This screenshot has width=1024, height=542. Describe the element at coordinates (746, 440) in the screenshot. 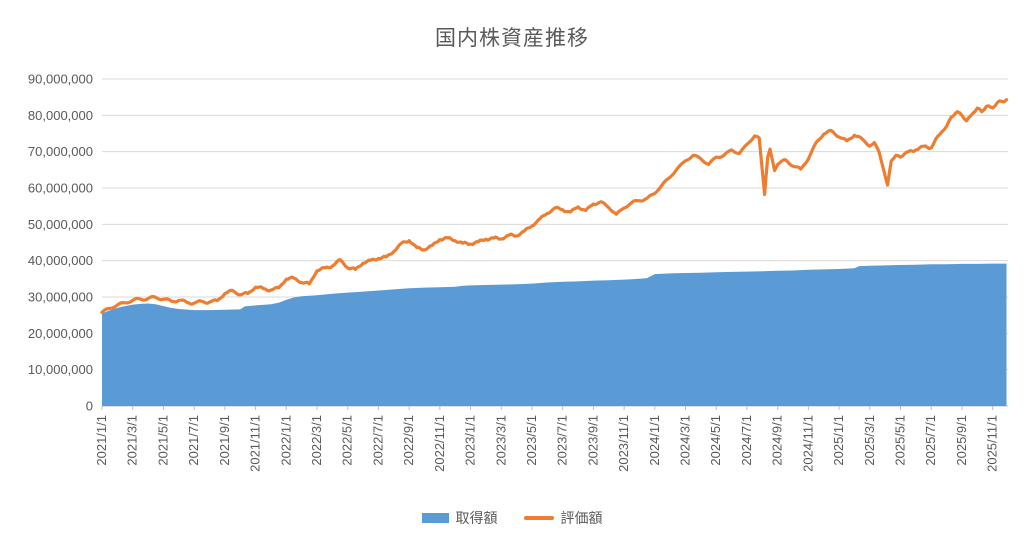

I see `x-axis-tick-label: 2024/7/1` at that location.